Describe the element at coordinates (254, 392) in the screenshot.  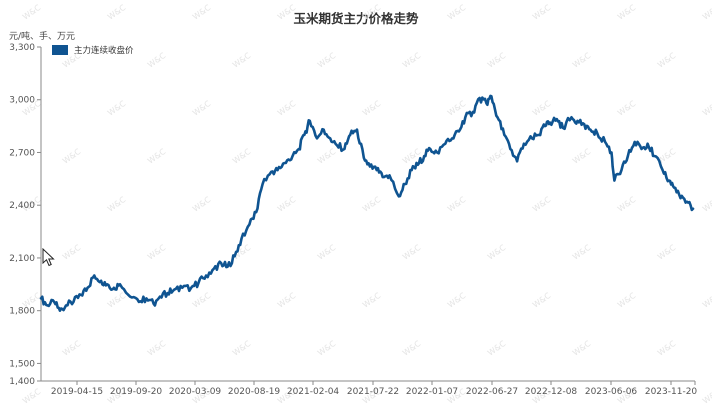
I see `x-tick-label: 2020-08-19` at that location.